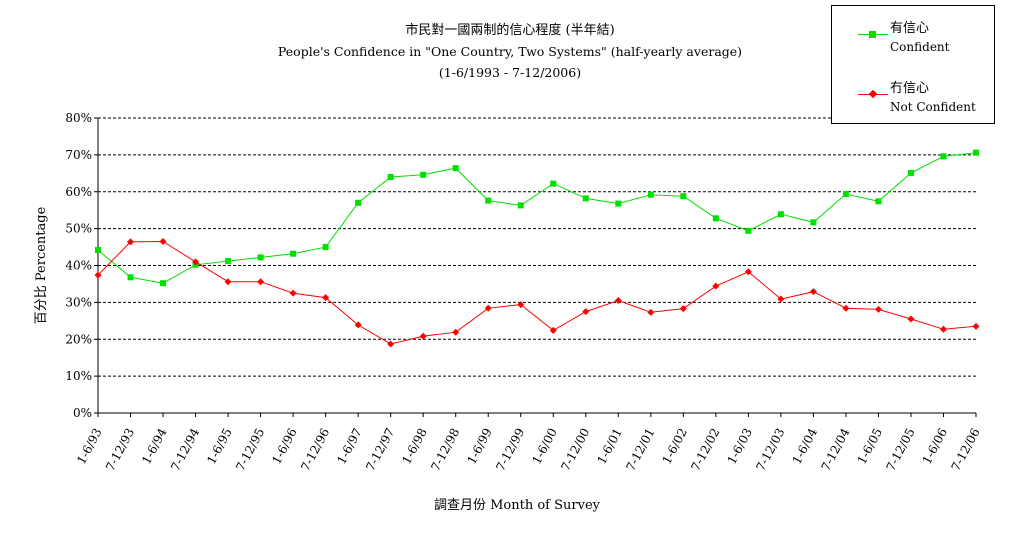  What do you see at coordinates (479, 446) in the screenshot?
I see `x-tick-label: 1-6/99` at bounding box center [479, 446].